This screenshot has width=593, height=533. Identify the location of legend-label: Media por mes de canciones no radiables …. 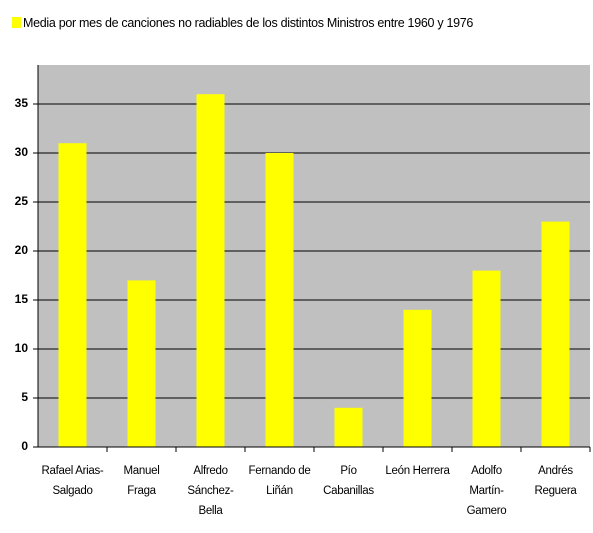
(248, 23).